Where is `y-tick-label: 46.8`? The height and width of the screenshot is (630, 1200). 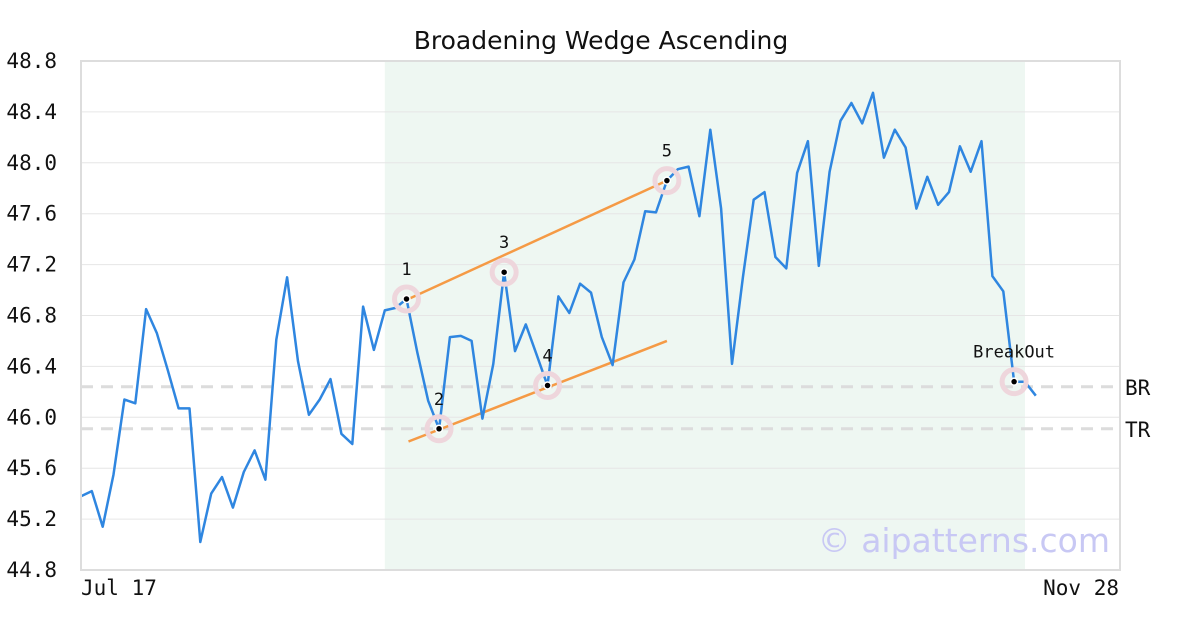 y-tick-label: 46.8 is located at coordinates (31, 316).